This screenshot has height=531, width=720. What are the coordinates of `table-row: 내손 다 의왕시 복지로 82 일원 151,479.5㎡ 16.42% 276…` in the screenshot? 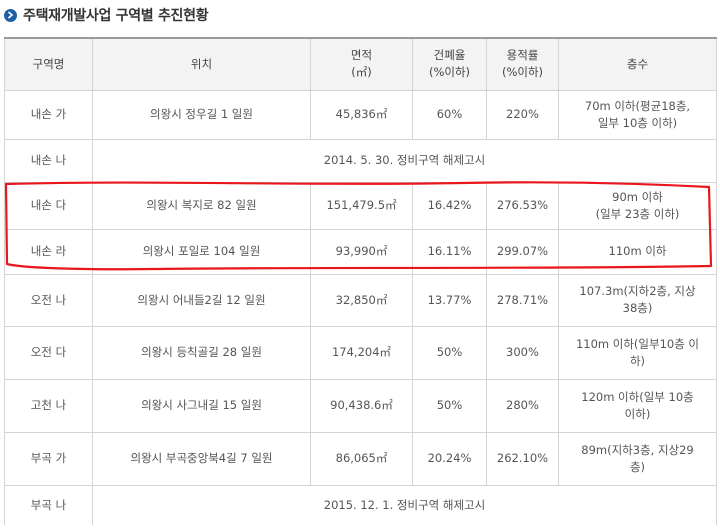 It's located at (360, 205).